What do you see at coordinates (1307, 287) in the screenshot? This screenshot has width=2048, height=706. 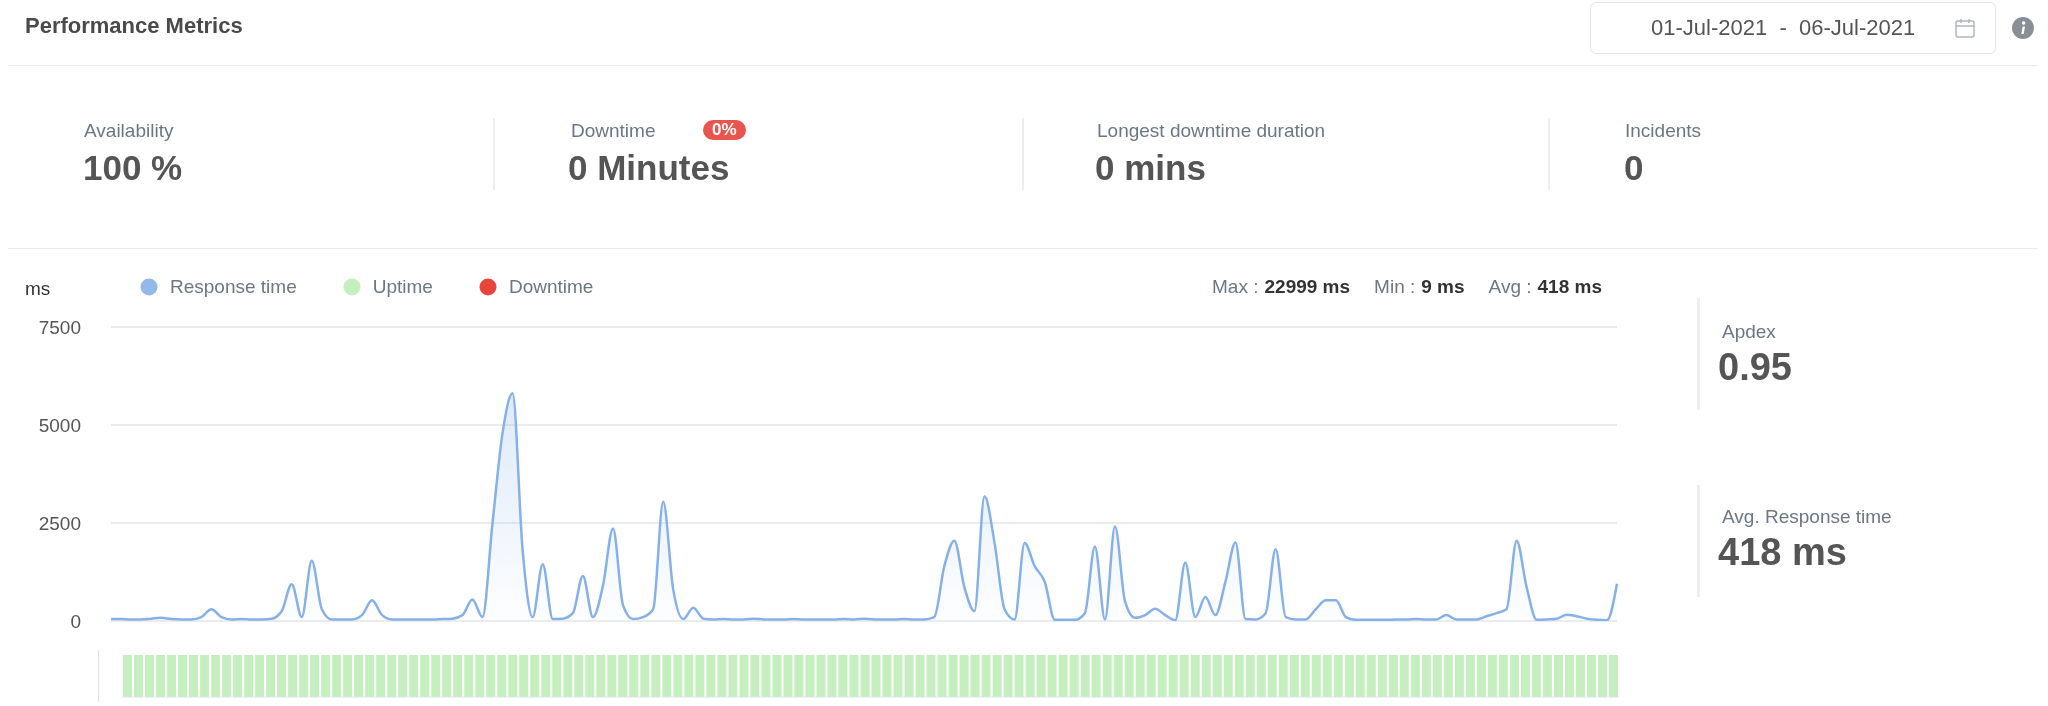 I see `text: 22999 ms` at bounding box center [1307, 287].